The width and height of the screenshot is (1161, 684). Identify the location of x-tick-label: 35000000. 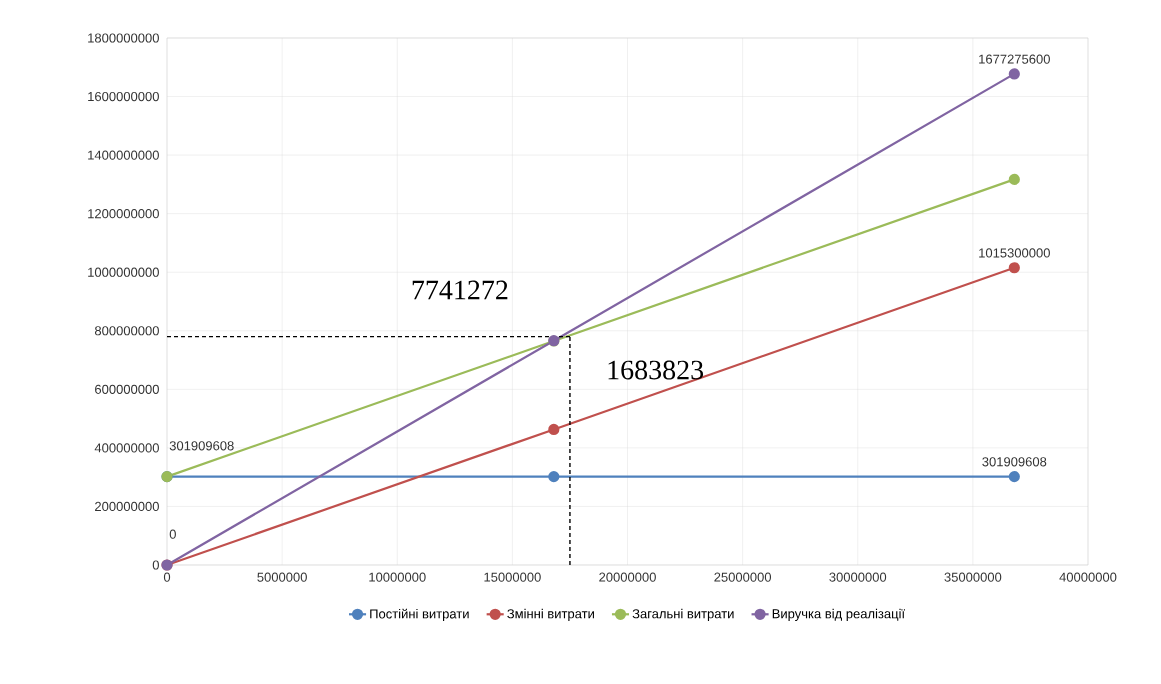
(973, 577).